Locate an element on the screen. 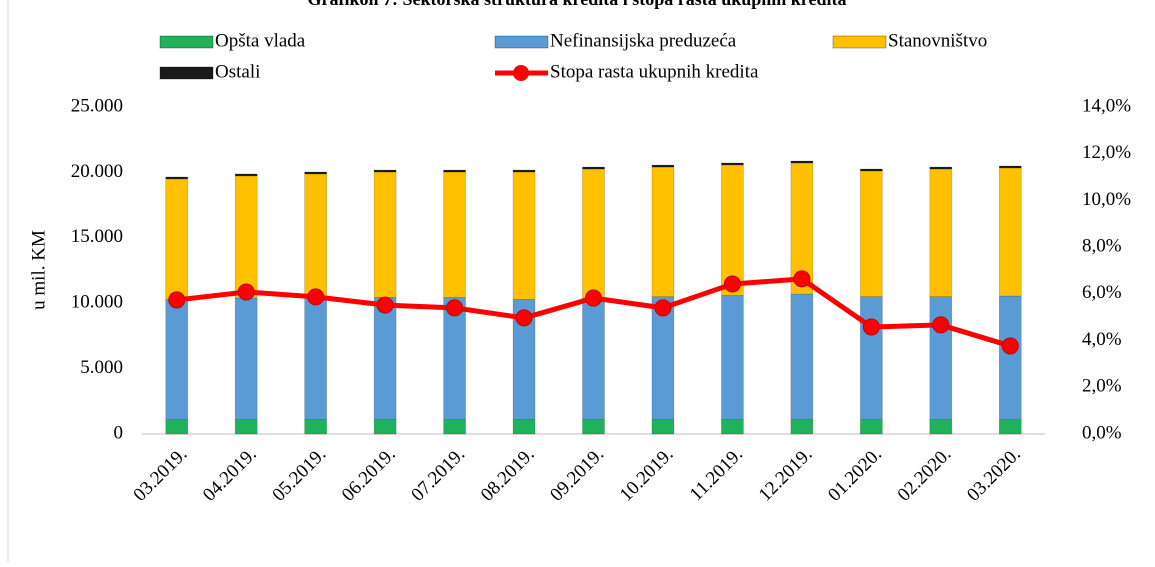 The image size is (1155, 567). y-axis-label: u mil. KM is located at coordinates (38, 270).